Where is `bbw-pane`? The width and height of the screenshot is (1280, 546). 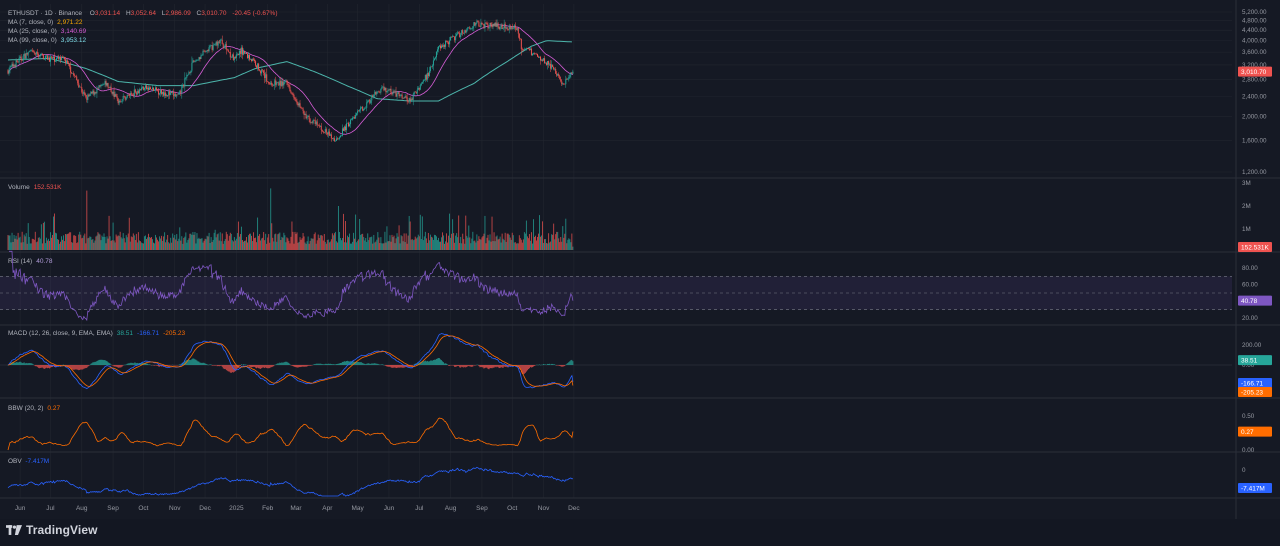
bbw-pane is located at coordinates (290, 434).